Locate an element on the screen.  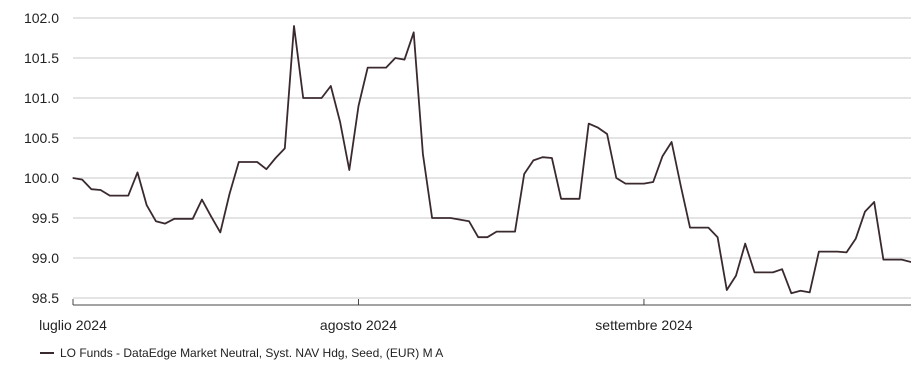
x-tick-label: agosto 2024 is located at coordinates (358, 325).